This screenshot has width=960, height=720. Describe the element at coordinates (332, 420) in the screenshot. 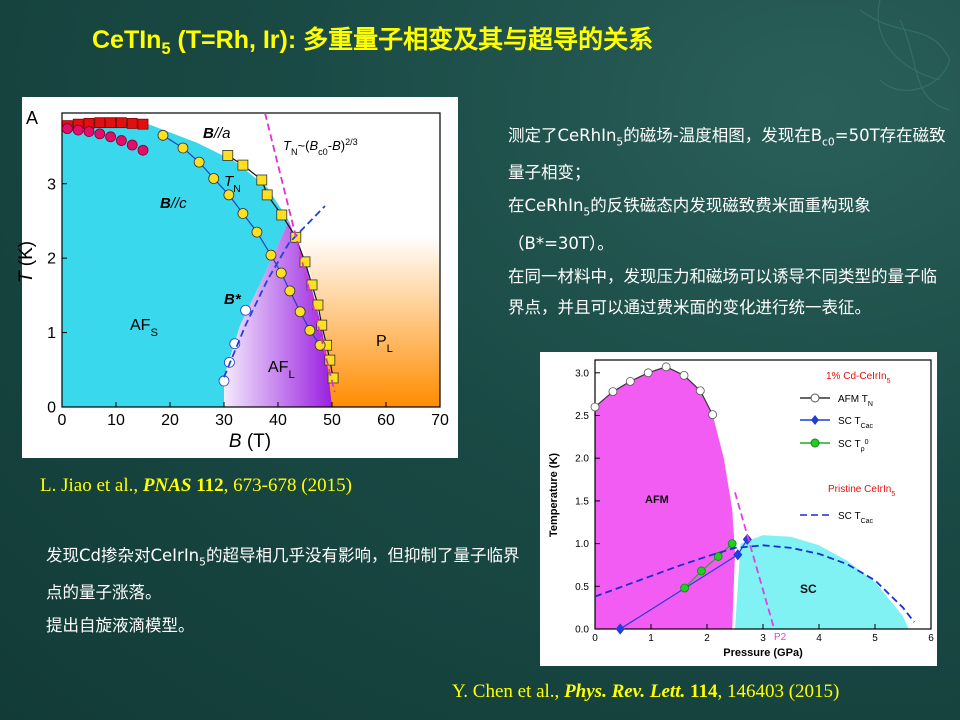

I see `x-tick-label: 50` at that location.